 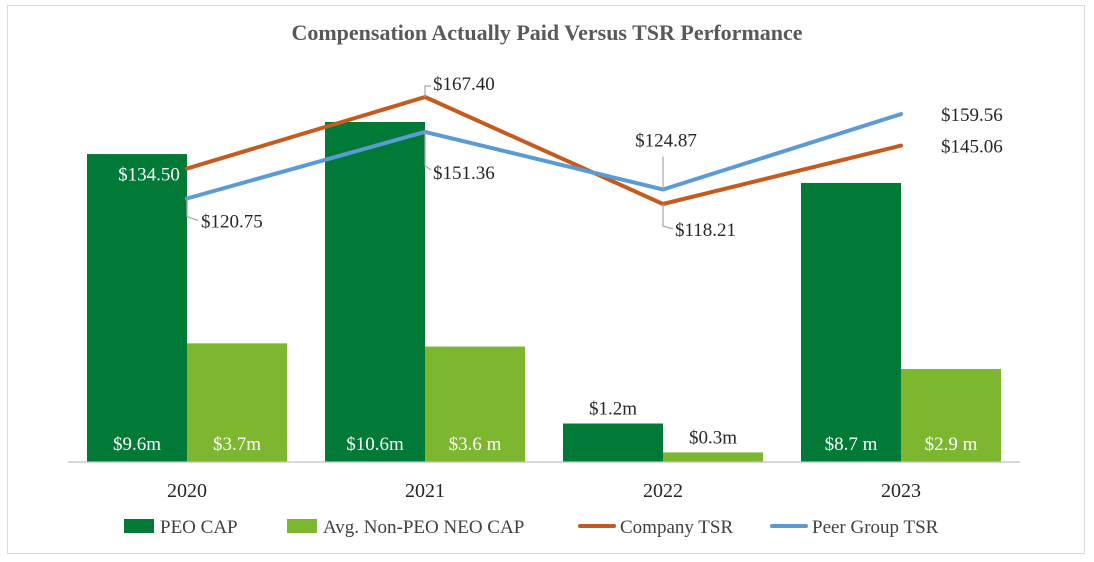 What do you see at coordinates (464, 173) in the screenshot?
I see `line-label: $151.36` at bounding box center [464, 173].